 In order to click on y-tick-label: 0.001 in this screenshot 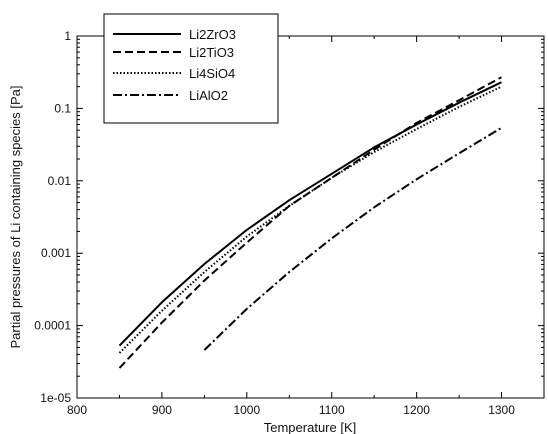, I will do `click(56, 253)`.